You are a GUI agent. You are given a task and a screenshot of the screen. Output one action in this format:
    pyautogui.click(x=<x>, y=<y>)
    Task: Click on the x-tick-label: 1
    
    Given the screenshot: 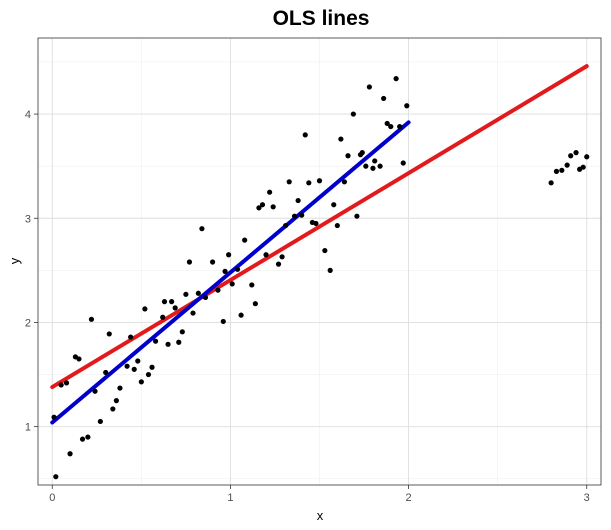 What is the action you would take?
    pyautogui.click(x=230, y=498)
    